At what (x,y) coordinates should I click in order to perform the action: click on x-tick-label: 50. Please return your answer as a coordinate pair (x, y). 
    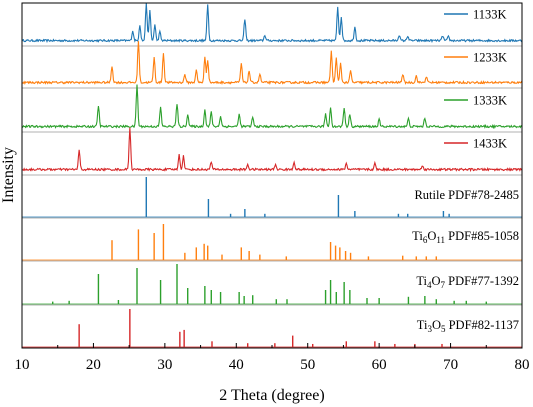
    Looking at the image, I should click on (307, 365).